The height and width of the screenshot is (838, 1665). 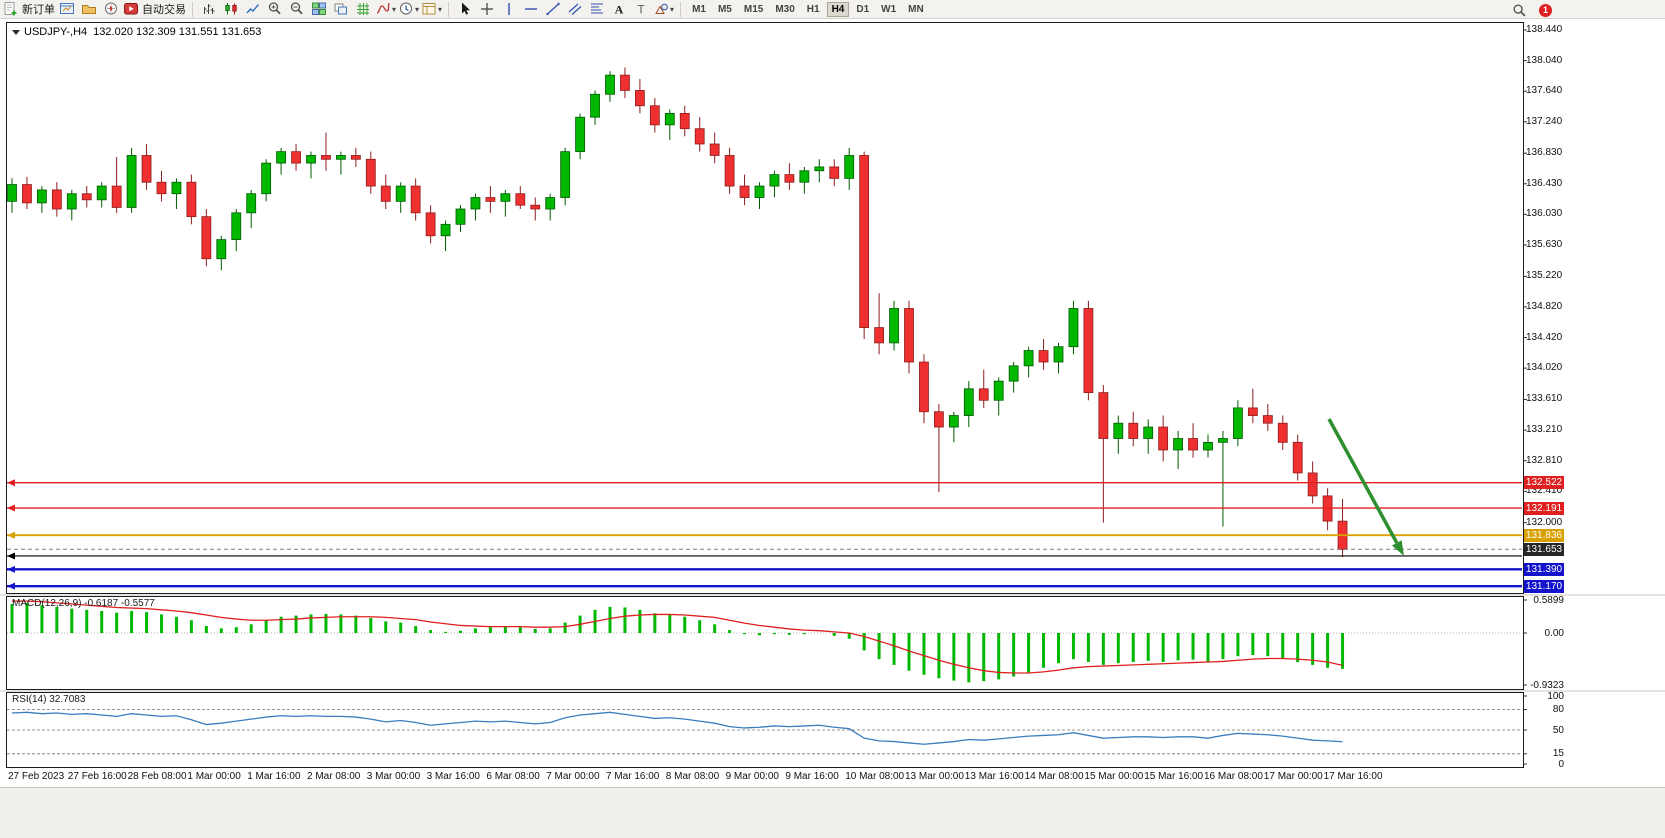 I want to click on autotrading-button: 自动交易, so click(x=154, y=9).